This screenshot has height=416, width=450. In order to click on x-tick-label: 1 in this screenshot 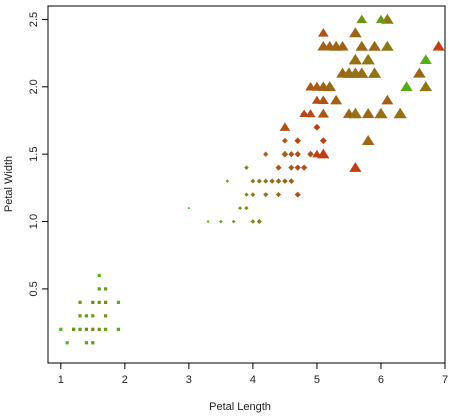, I will do `click(61, 380)`.